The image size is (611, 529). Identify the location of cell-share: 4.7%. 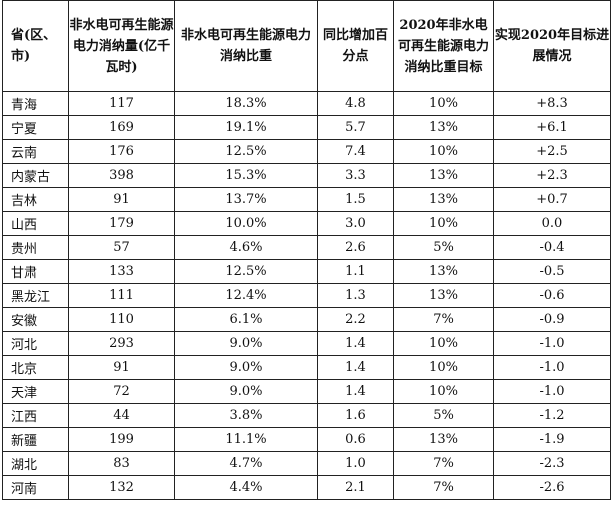
(246, 463).